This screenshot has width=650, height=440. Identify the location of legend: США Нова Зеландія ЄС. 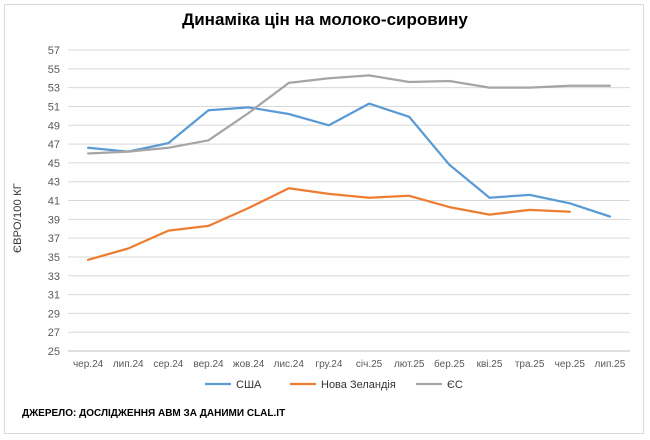
(334, 385).